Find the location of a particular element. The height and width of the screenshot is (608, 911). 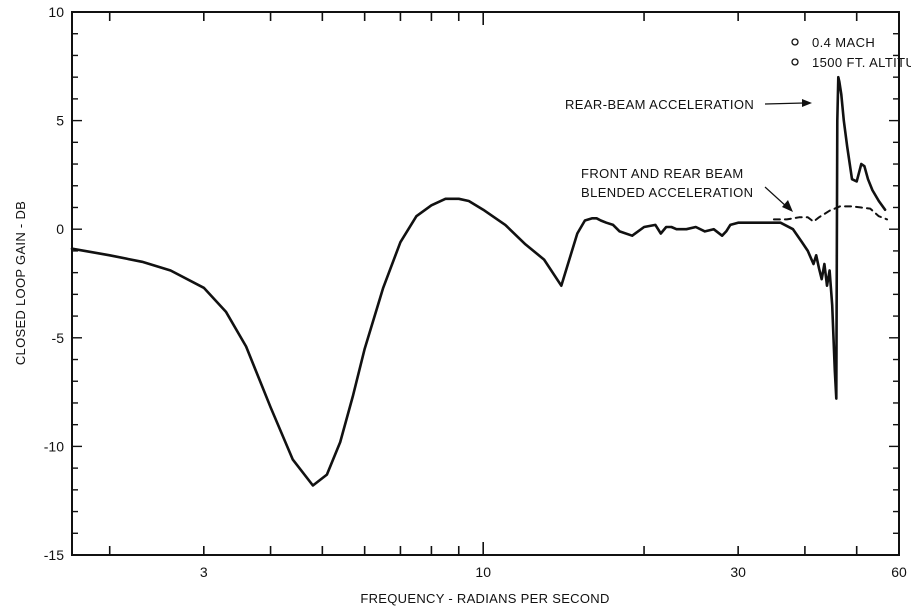

annotation-blended-label-line1: FRONT AND REAR BEAM is located at coordinates (662, 173).